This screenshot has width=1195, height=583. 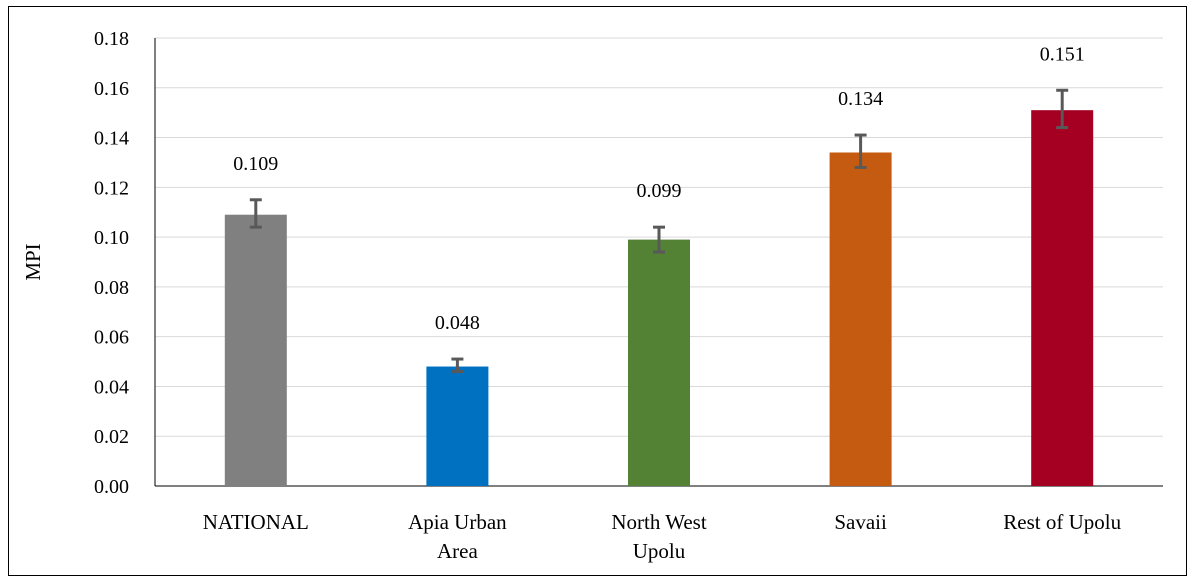 I want to click on y-axis-label: MPI, so click(x=33, y=261).